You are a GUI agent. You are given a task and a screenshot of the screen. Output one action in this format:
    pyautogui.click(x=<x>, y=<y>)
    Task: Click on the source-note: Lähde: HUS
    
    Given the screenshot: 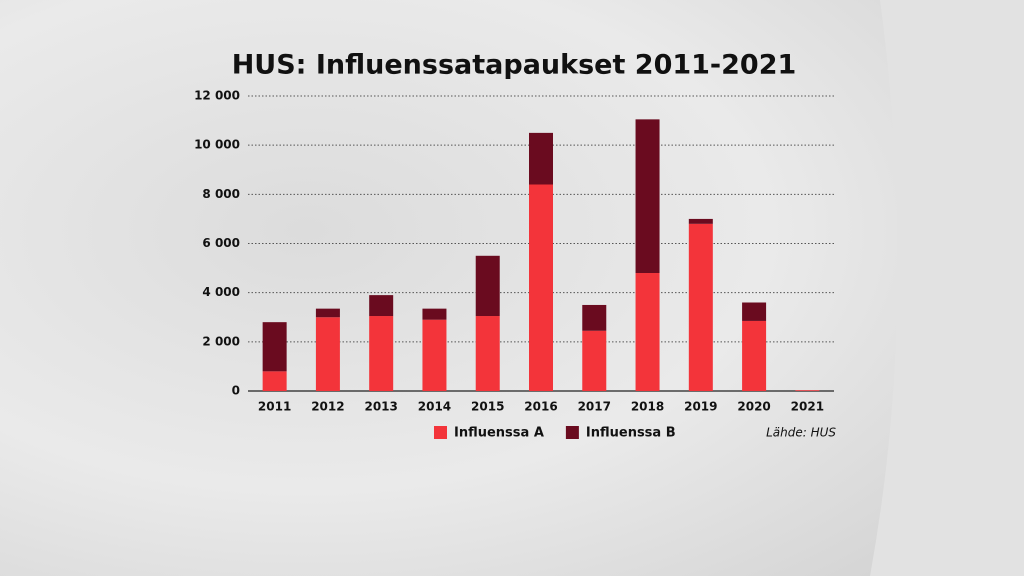 What is the action you would take?
    pyautogui.click(x=801, y=433)
    